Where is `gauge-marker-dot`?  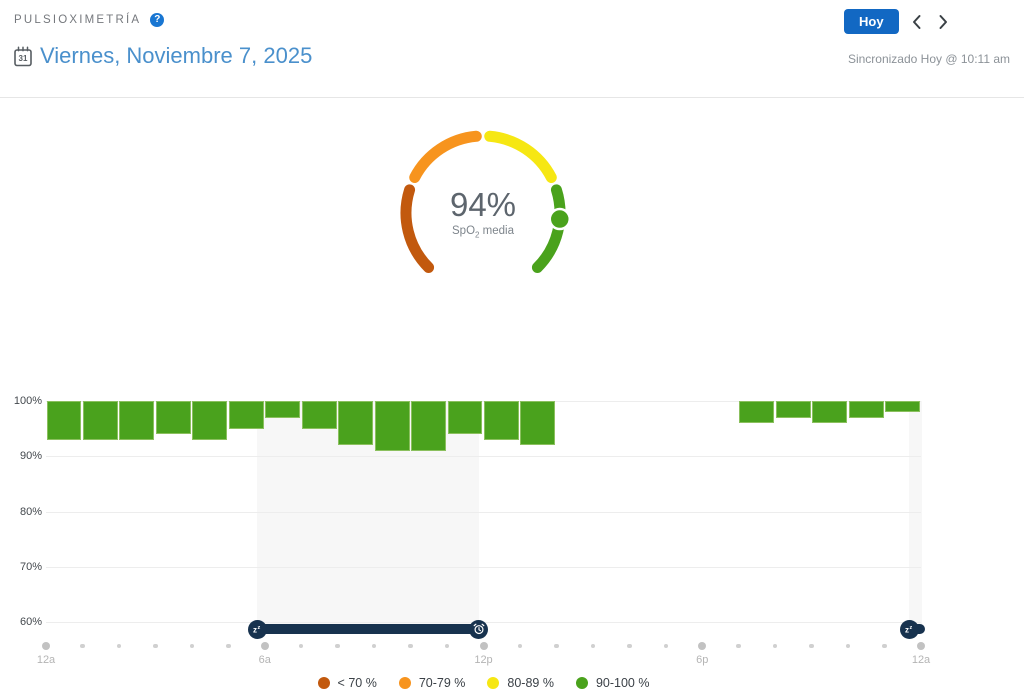 gauge-marker-dot is located at coordinates (560, 219).